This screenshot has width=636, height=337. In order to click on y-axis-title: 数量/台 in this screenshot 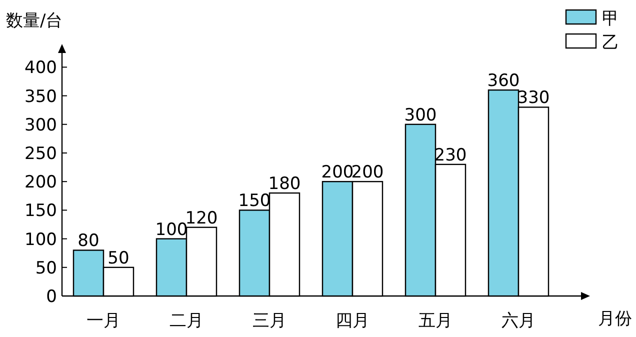, I will do `click(34, 21)`.